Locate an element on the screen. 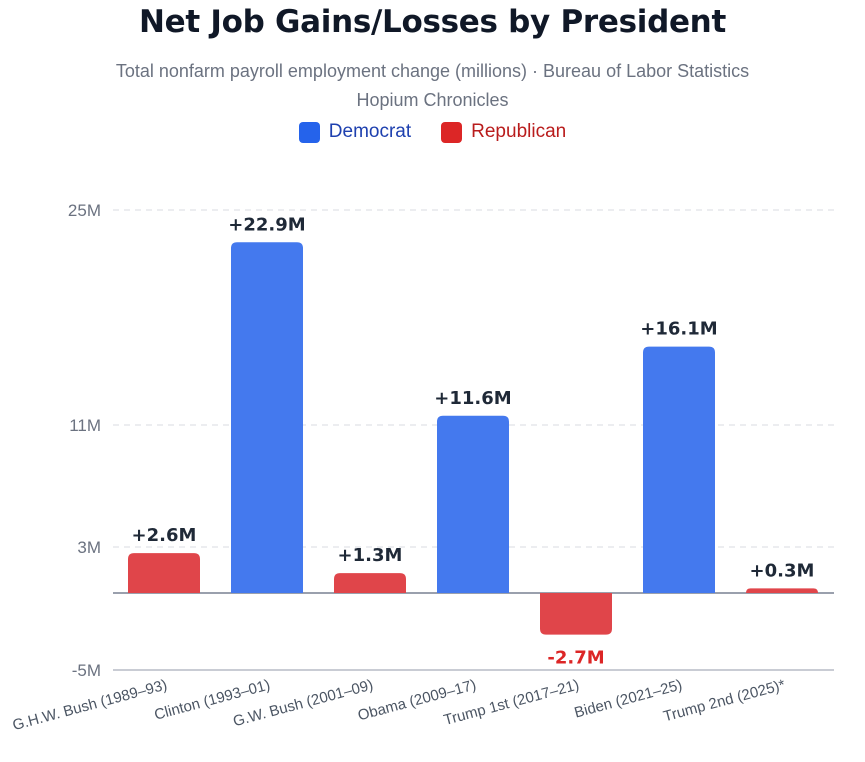  y-tick-label: 11M is located at coordinates (85, 425).